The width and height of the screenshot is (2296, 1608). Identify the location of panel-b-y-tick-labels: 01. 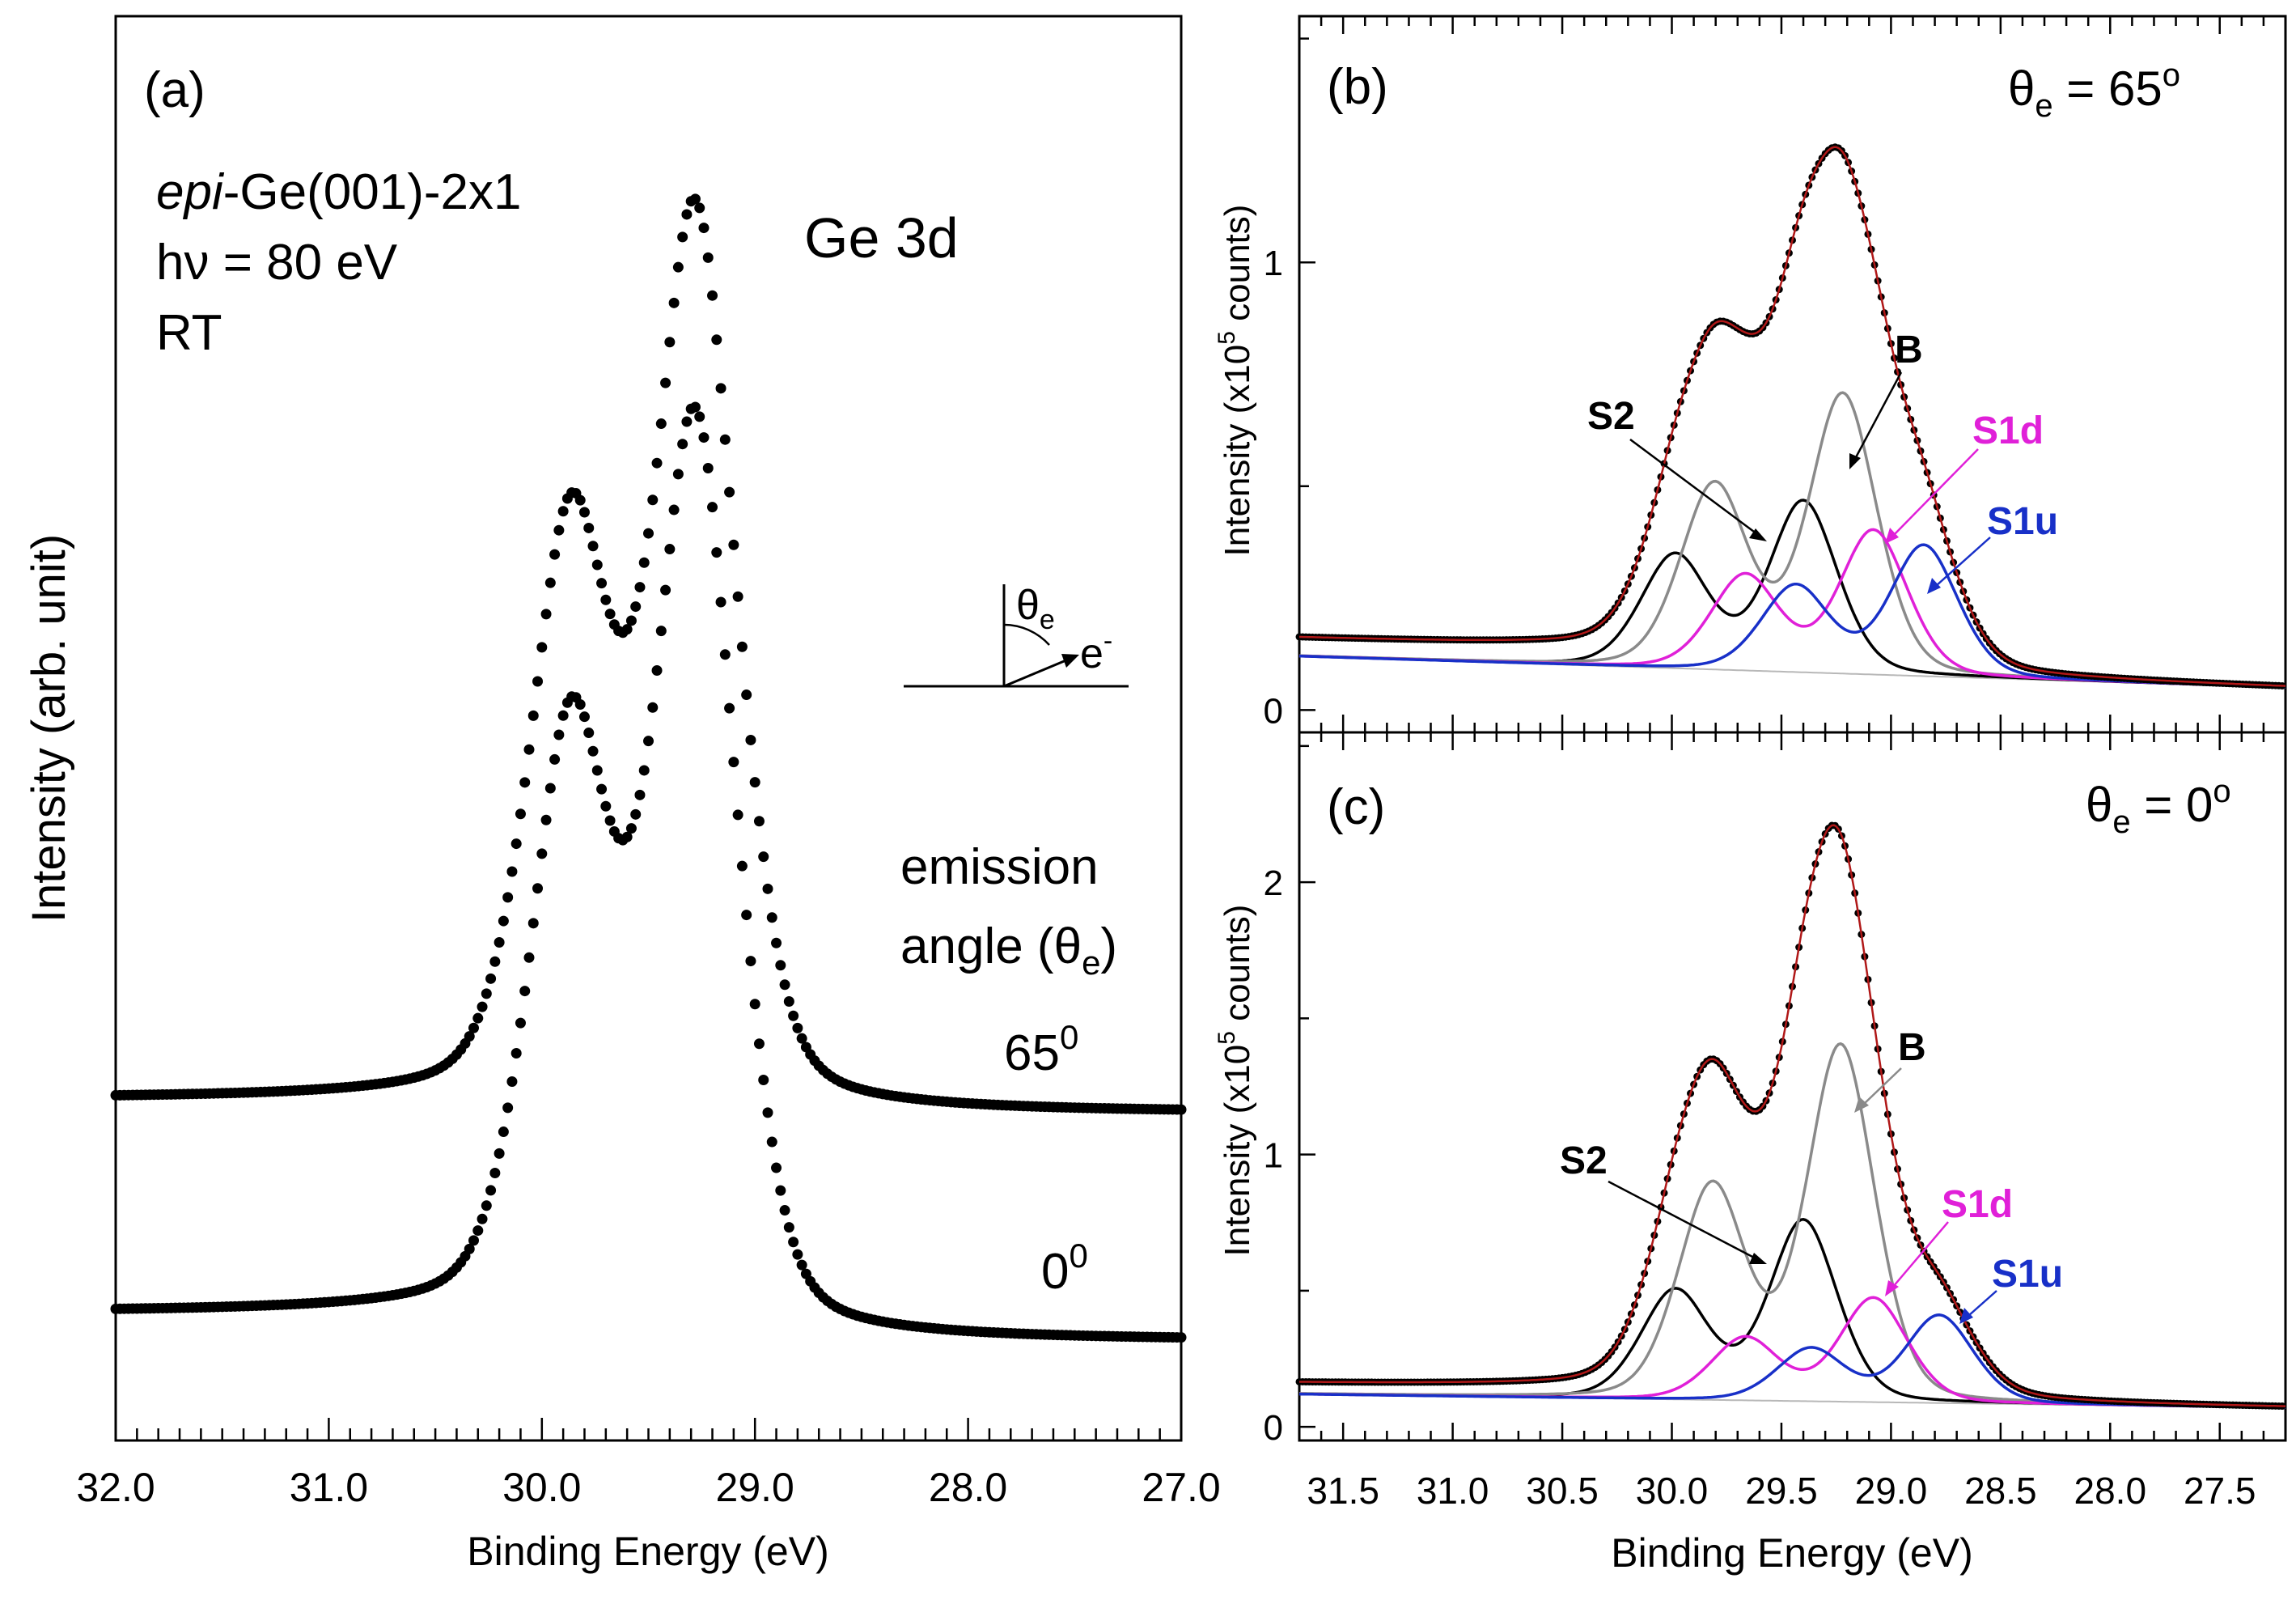
(1273, 487).